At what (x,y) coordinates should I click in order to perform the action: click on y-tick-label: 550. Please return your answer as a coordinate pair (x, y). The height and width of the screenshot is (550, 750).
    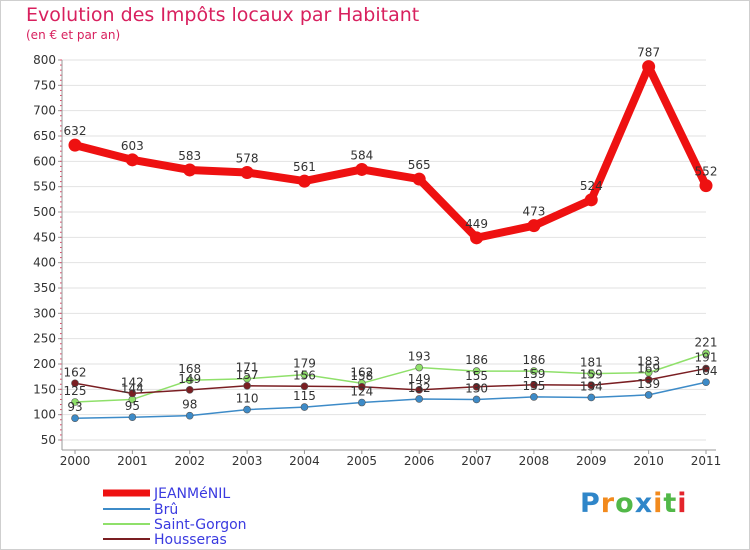
    Looking at the image, I should click on (44, 187).